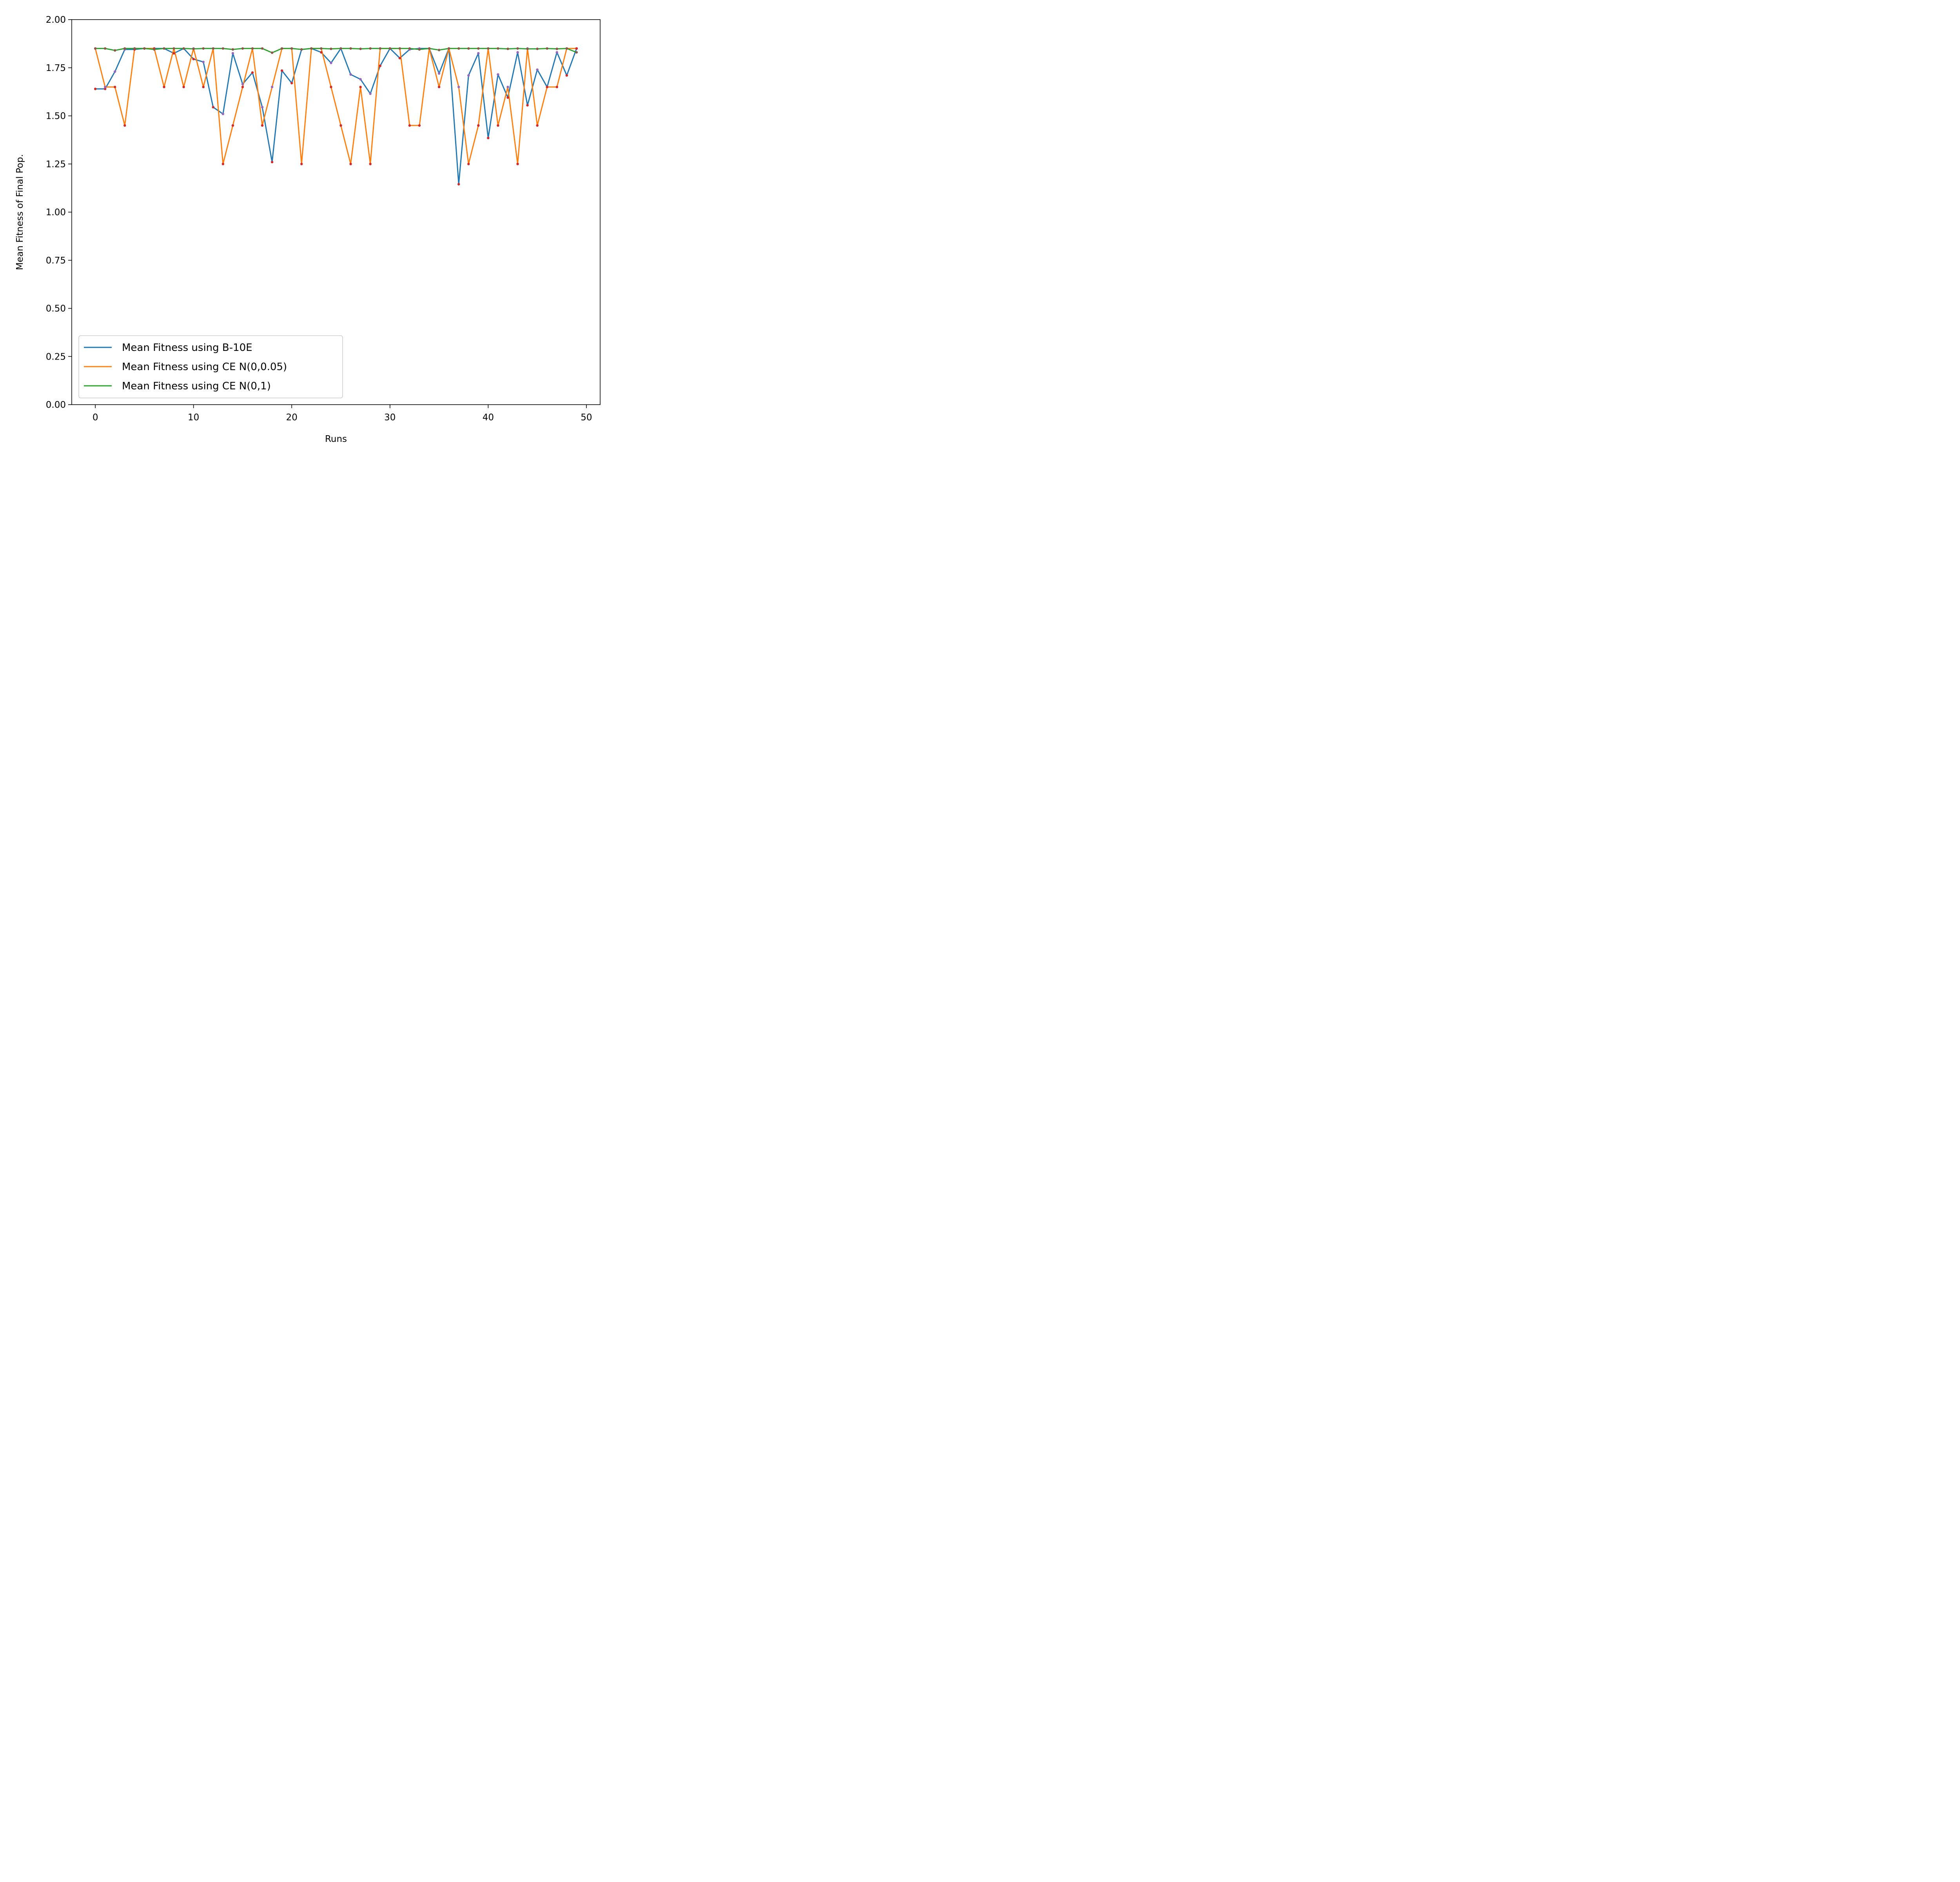 The height and width of the screenshot is (1882, 1960). What do you see at coordinates (204, 367) in the screenshot?
I see `legend-label-2: Mean Fitness using CE N(0,0.05)` at bounding box center [204, 367].